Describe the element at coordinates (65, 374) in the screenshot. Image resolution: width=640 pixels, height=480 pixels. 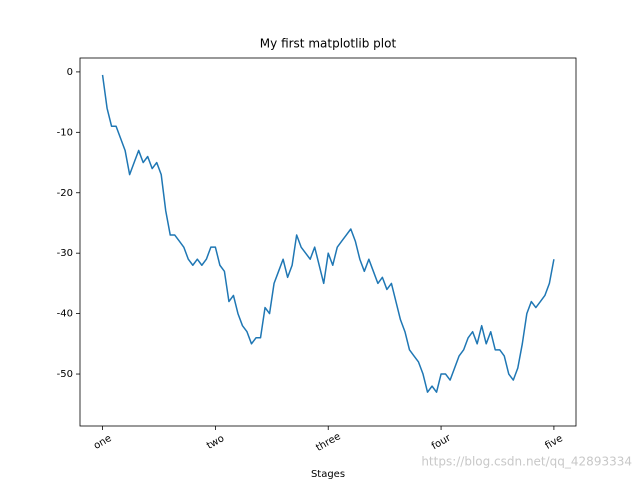
I see `y-tick-label: -50` at that location.